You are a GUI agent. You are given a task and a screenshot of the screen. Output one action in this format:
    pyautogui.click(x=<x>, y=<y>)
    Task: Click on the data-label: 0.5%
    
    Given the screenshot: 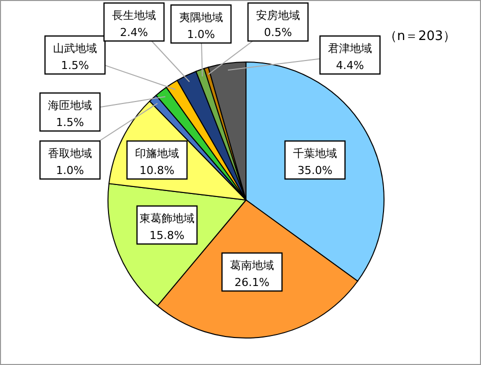 What is the action you would take?
    pyautogui.click(x=278, y=32)
    